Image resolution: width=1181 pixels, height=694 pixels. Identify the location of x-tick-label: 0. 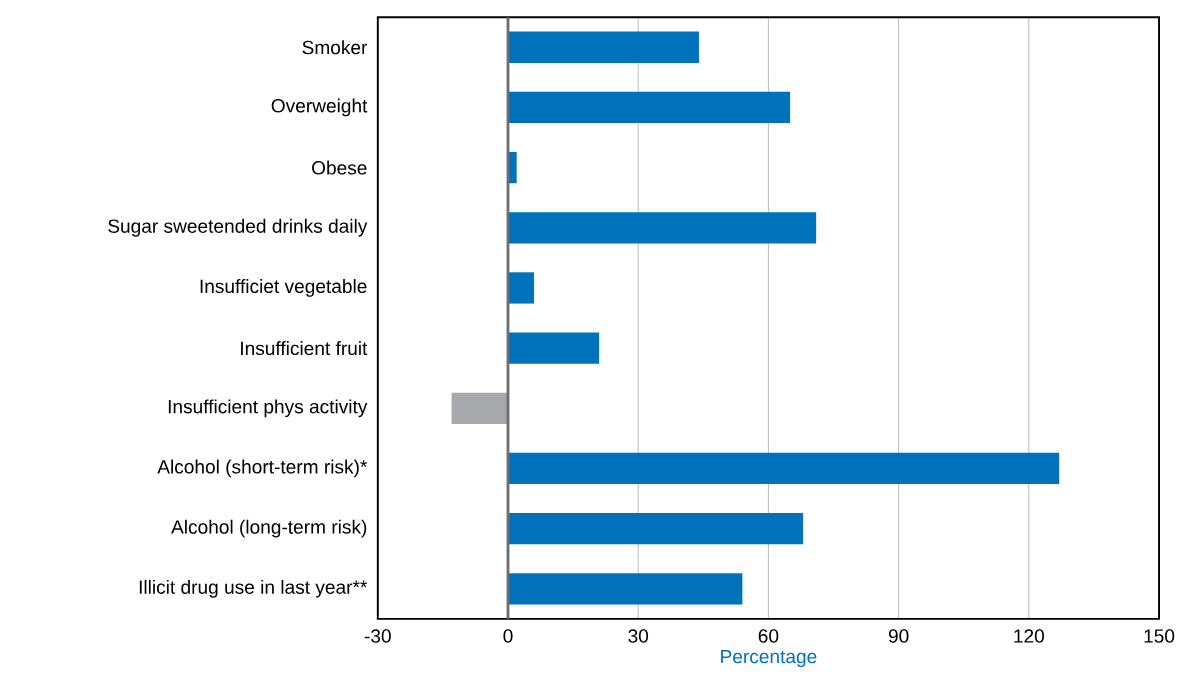
(508, 636).